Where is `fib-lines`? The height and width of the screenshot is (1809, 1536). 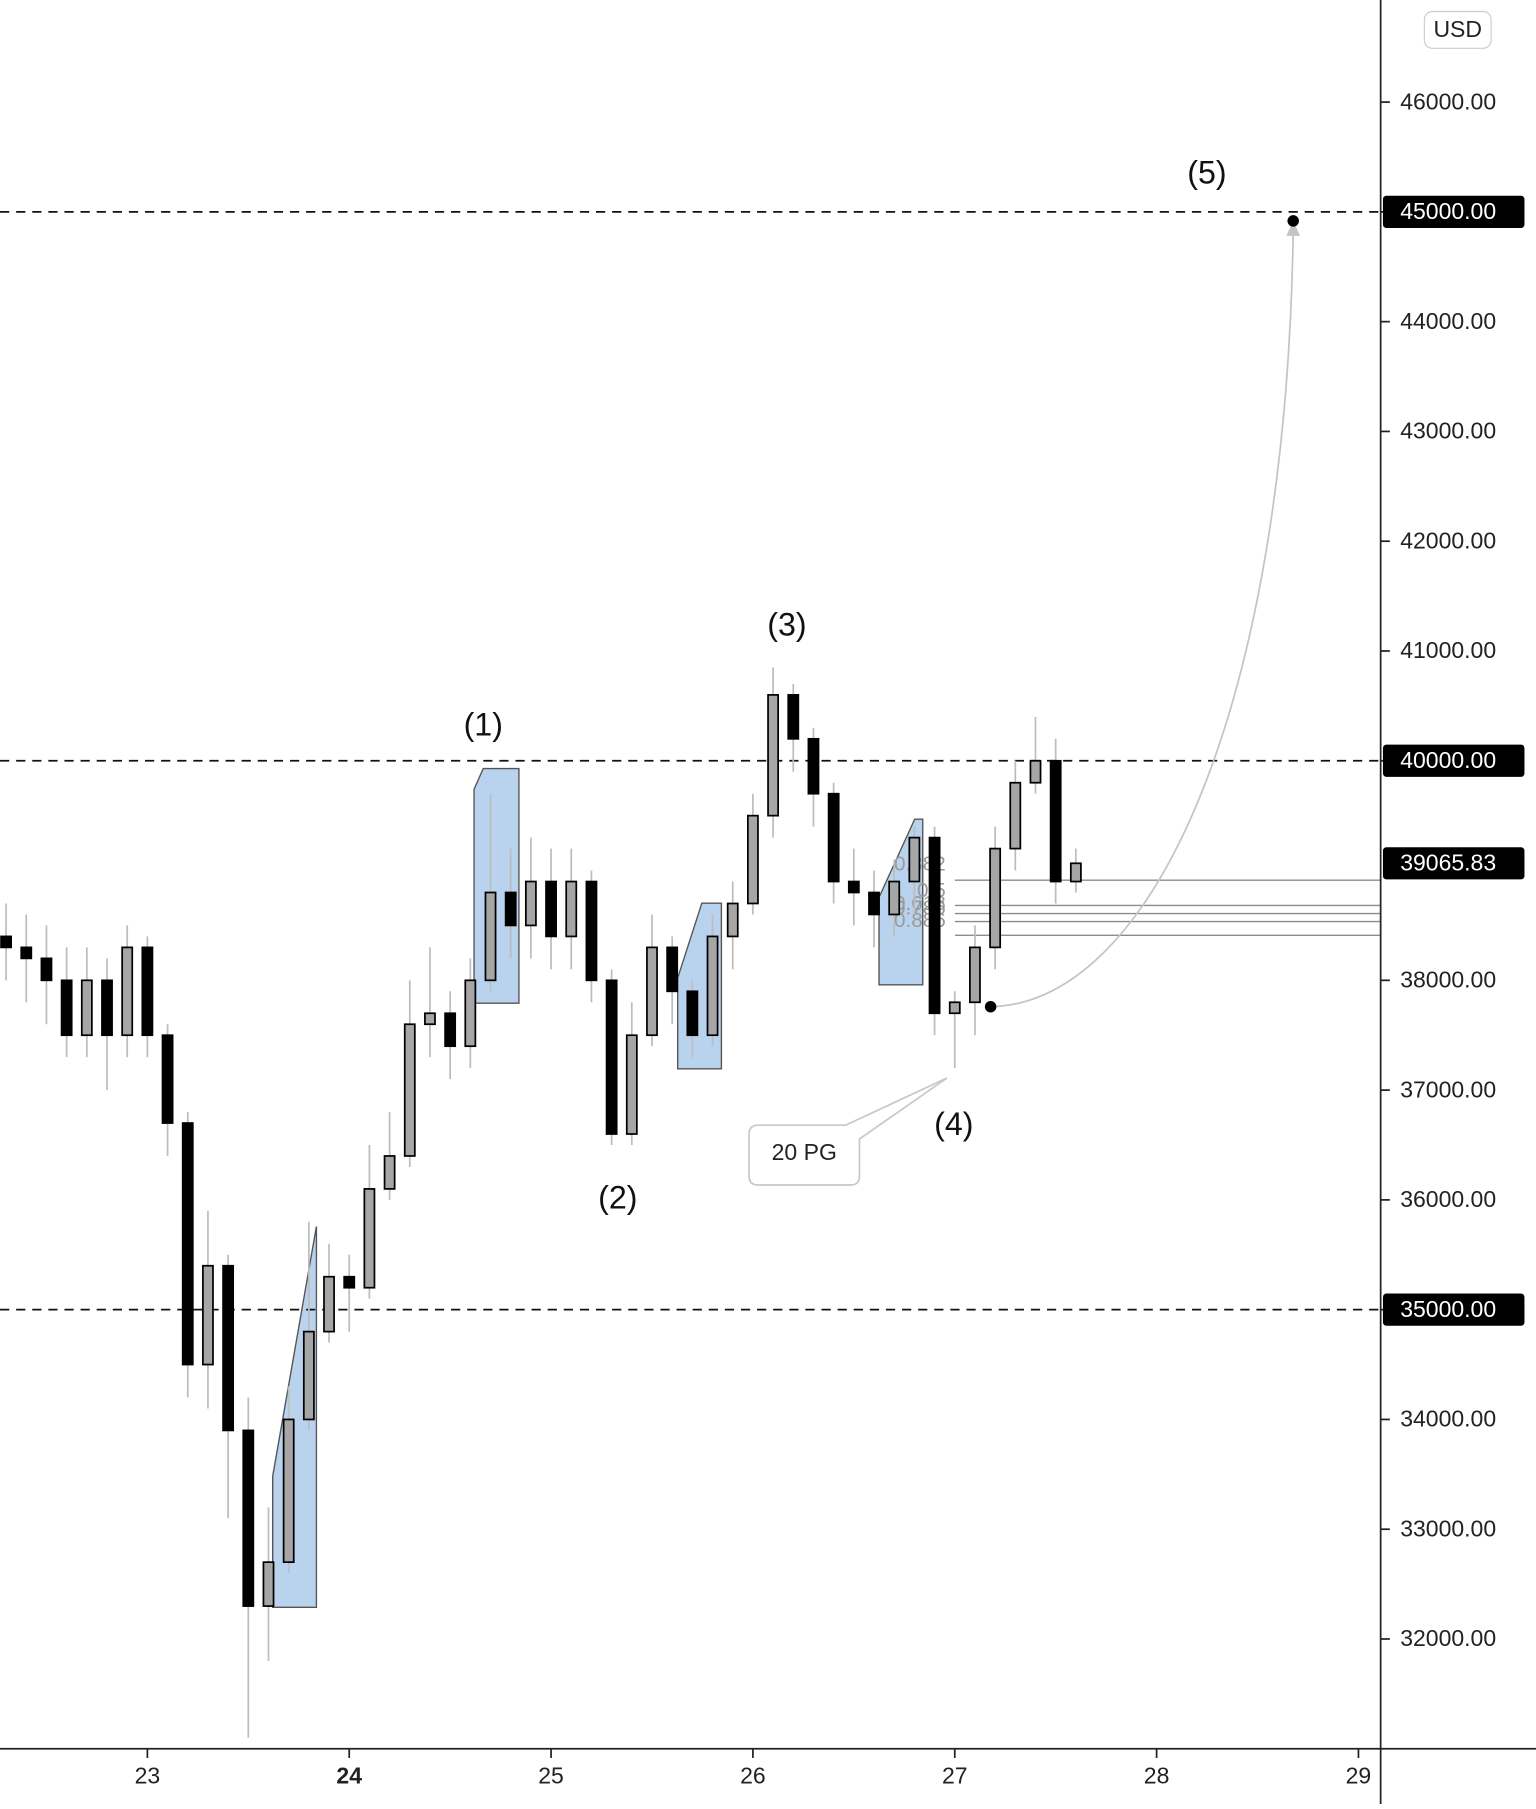 fib-lines is located at coordinates (1167, 908).